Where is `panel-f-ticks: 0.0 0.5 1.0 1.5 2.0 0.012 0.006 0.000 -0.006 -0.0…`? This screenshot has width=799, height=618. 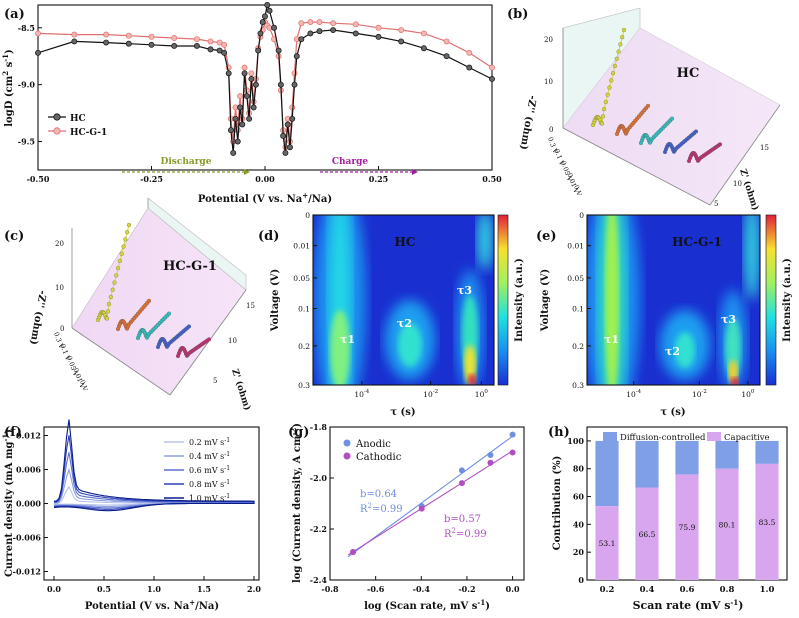
panel-f-ticks: 0.0 0.5 1.0 1.5 2.0 0.012 0.006 0.000 -0.006 -0.0… is located at coordinates (137, 513).